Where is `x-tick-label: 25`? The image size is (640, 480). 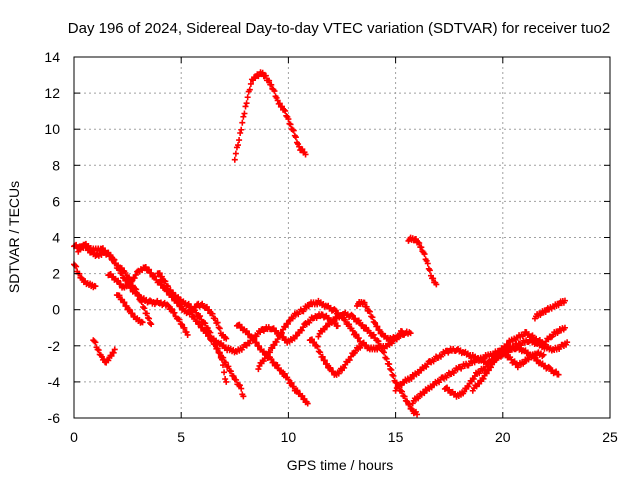
x-tick-label: 25 is located at coordinates (610, 437).